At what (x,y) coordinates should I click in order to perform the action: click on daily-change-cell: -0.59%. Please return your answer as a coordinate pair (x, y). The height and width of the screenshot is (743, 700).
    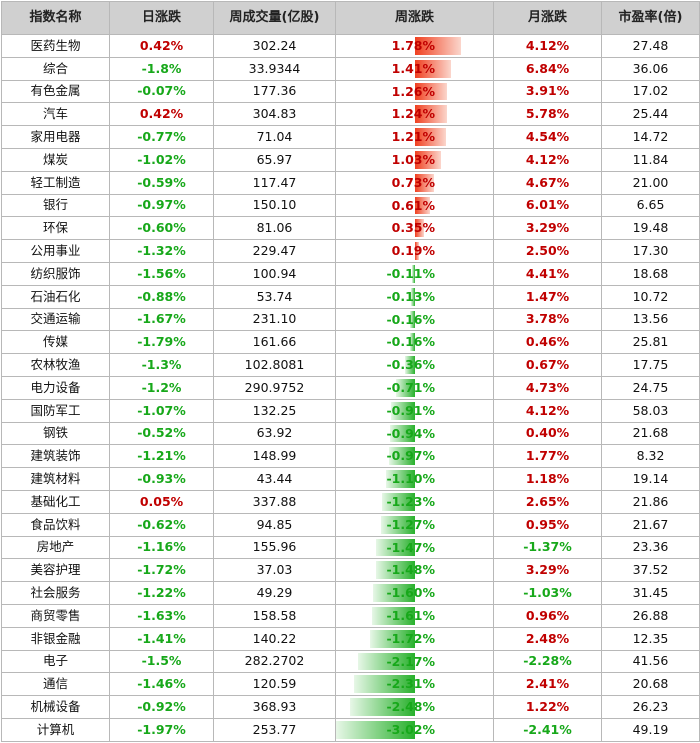
    Looking at the image, I should click on (161, 182).